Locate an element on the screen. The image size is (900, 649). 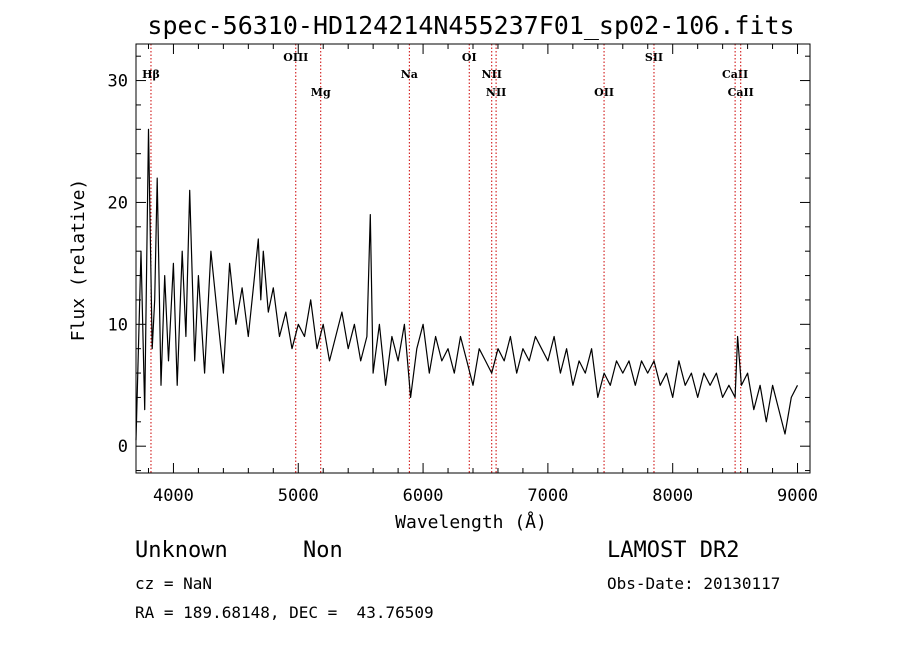
spectral-line-label: OI is located at coordinates (469, 57).